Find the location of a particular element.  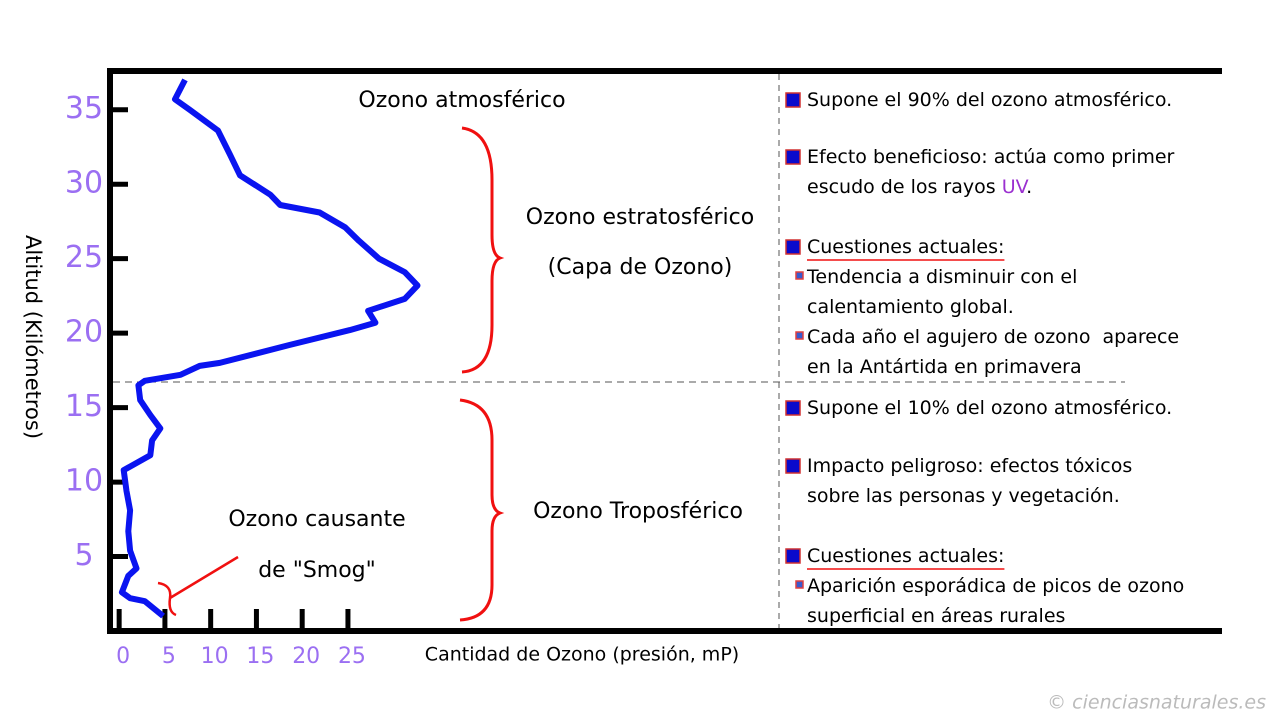

note-text: Tendencia a disminuir con el is located at coordinates (941, 277).